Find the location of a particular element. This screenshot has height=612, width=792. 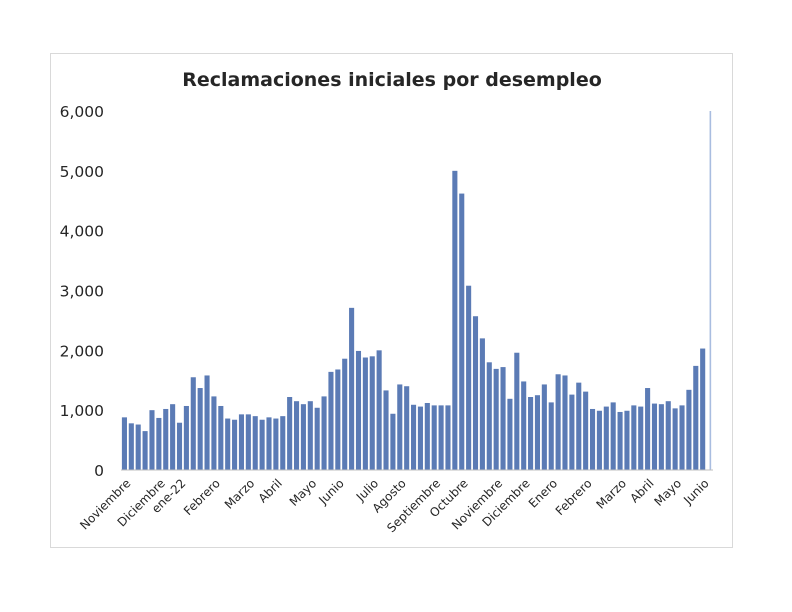

y-tick-label: 3,000 is located at coordinates (82, 292).